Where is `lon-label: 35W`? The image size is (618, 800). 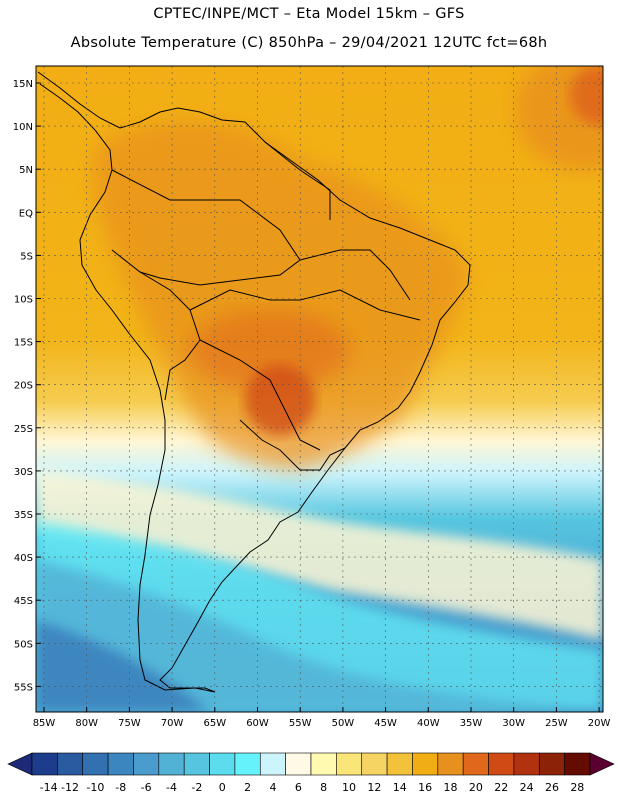
lon-label: 35W is located at coordinates (471, 723).